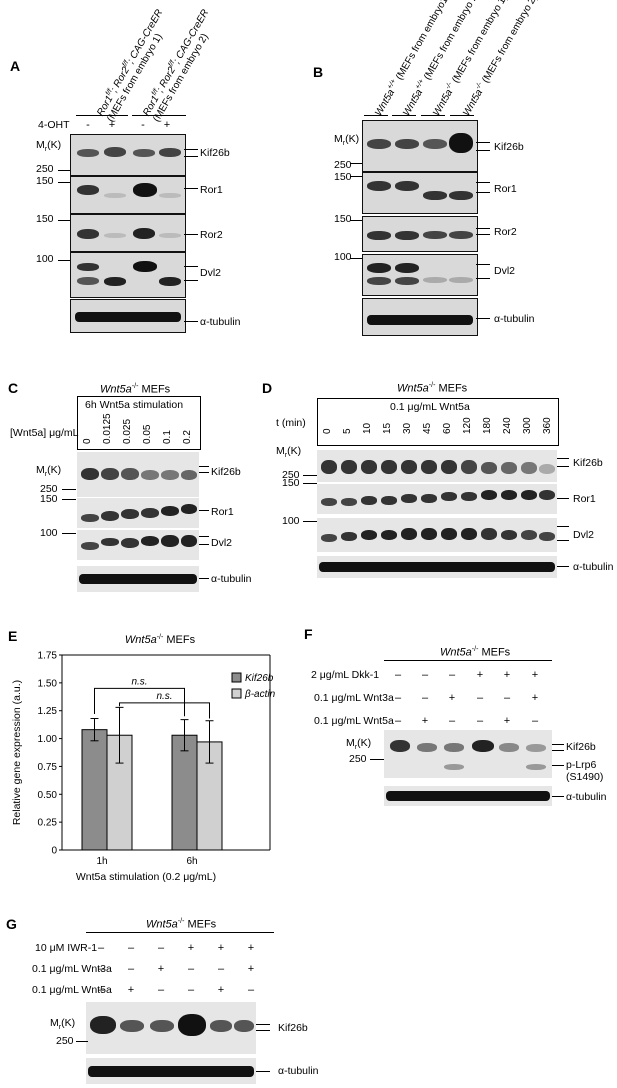  Describe the element at coordinates (220, 322) in the screenshot. I see `panel-a-band-tubulin: α-tubulin` at that location.